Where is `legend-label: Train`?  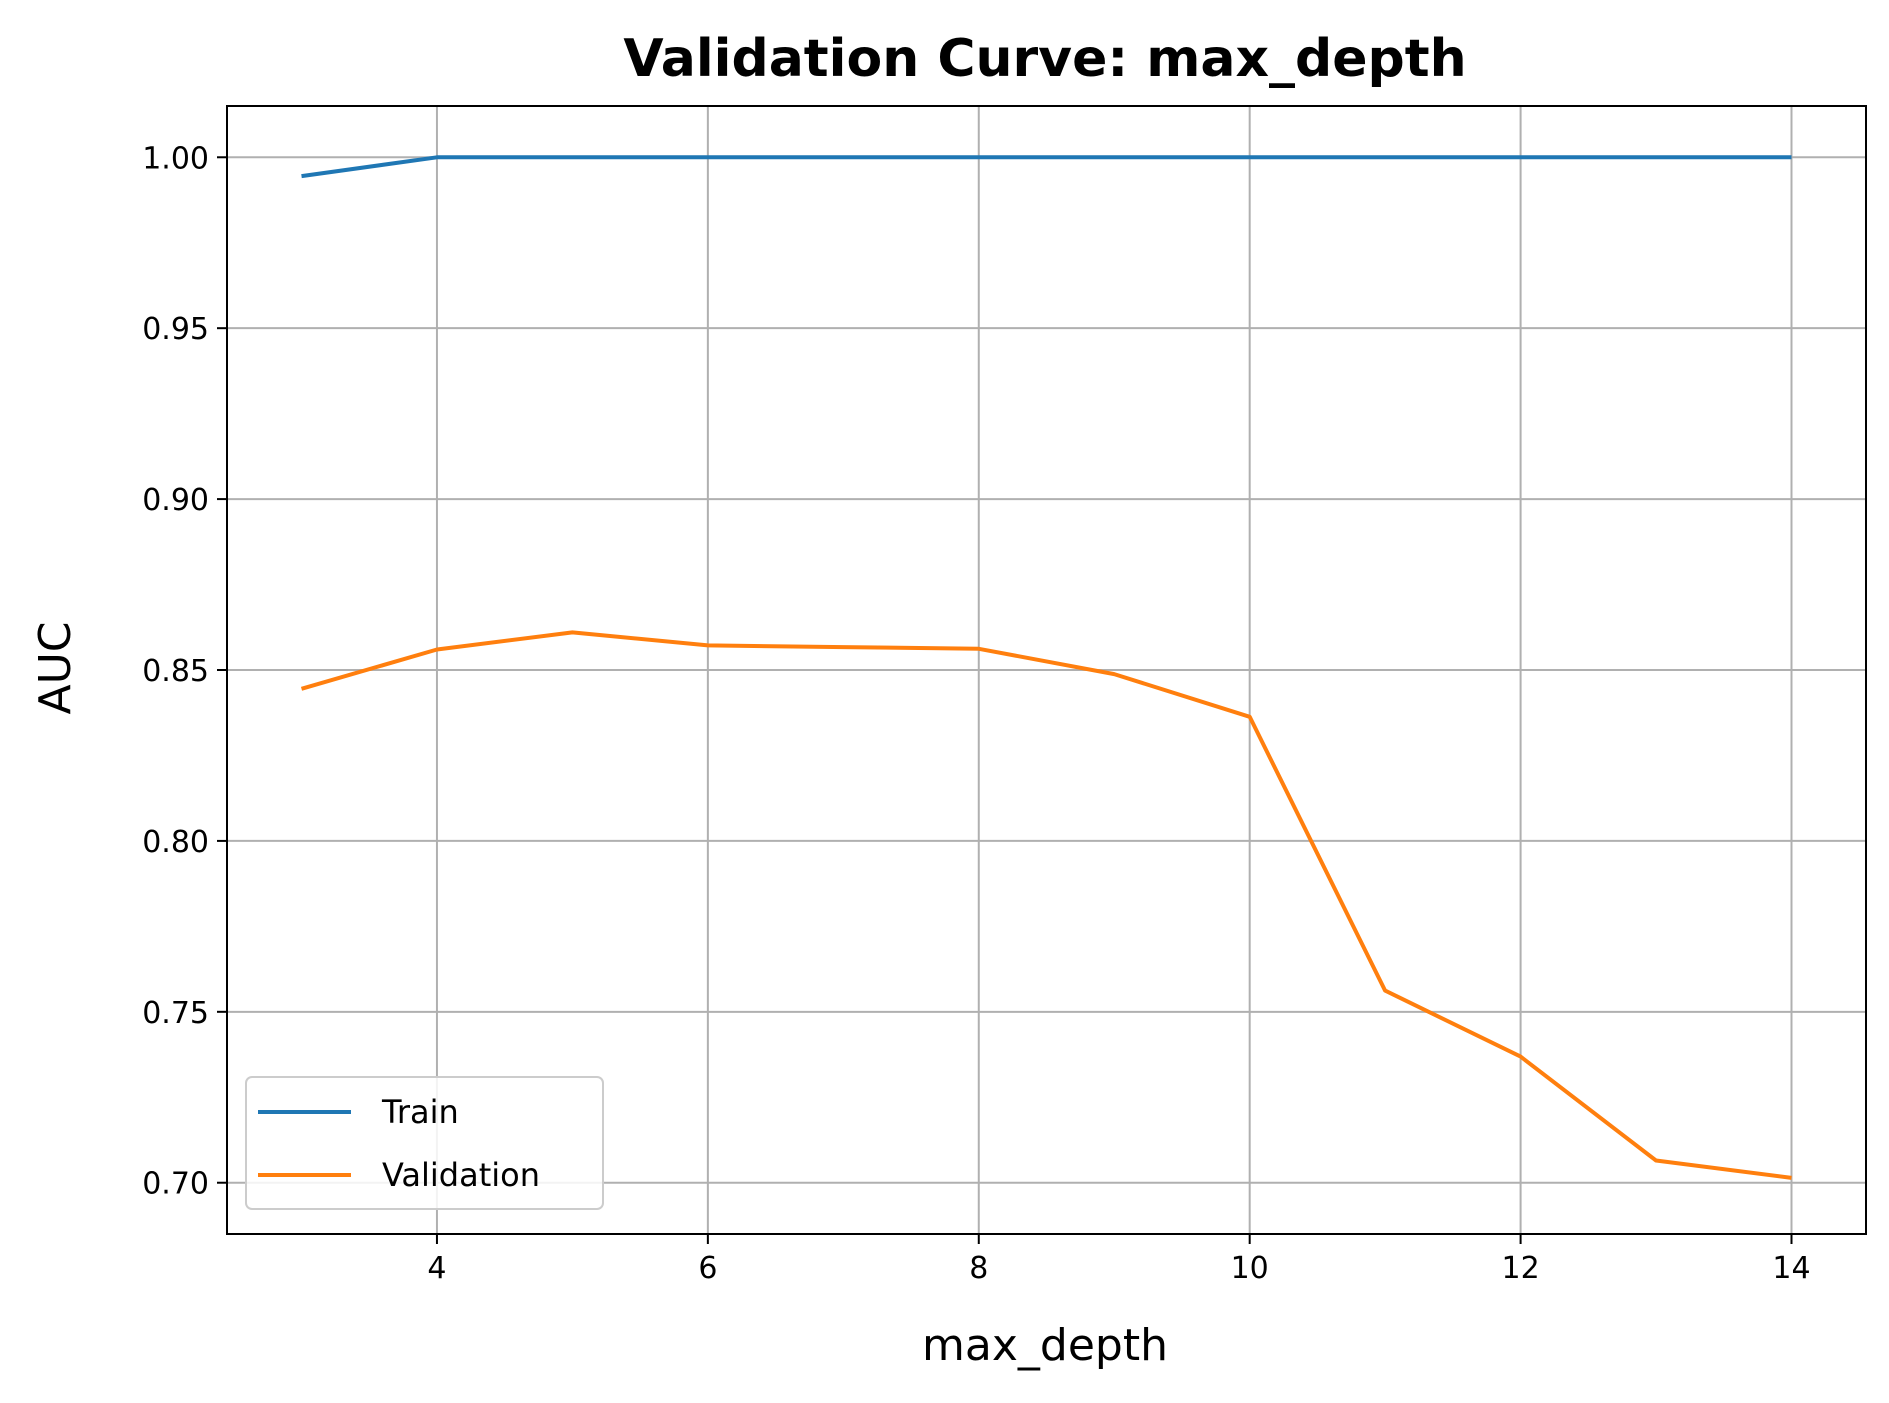 legend-label: Train is located at coordinates (420, 1112).